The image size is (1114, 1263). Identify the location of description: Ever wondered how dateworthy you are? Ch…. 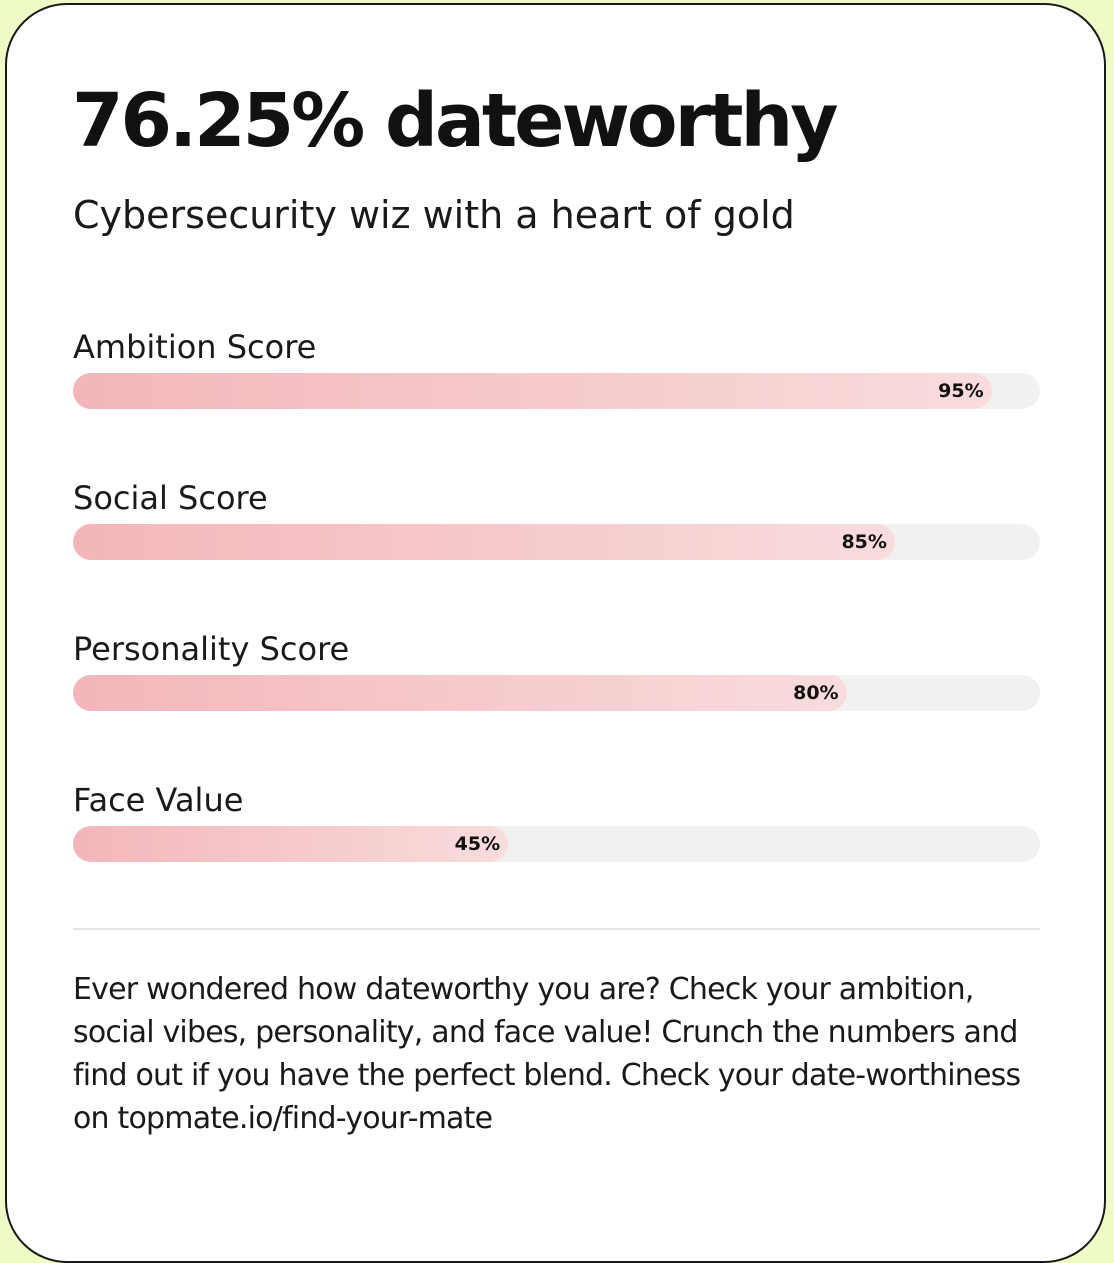
(547, 1054).